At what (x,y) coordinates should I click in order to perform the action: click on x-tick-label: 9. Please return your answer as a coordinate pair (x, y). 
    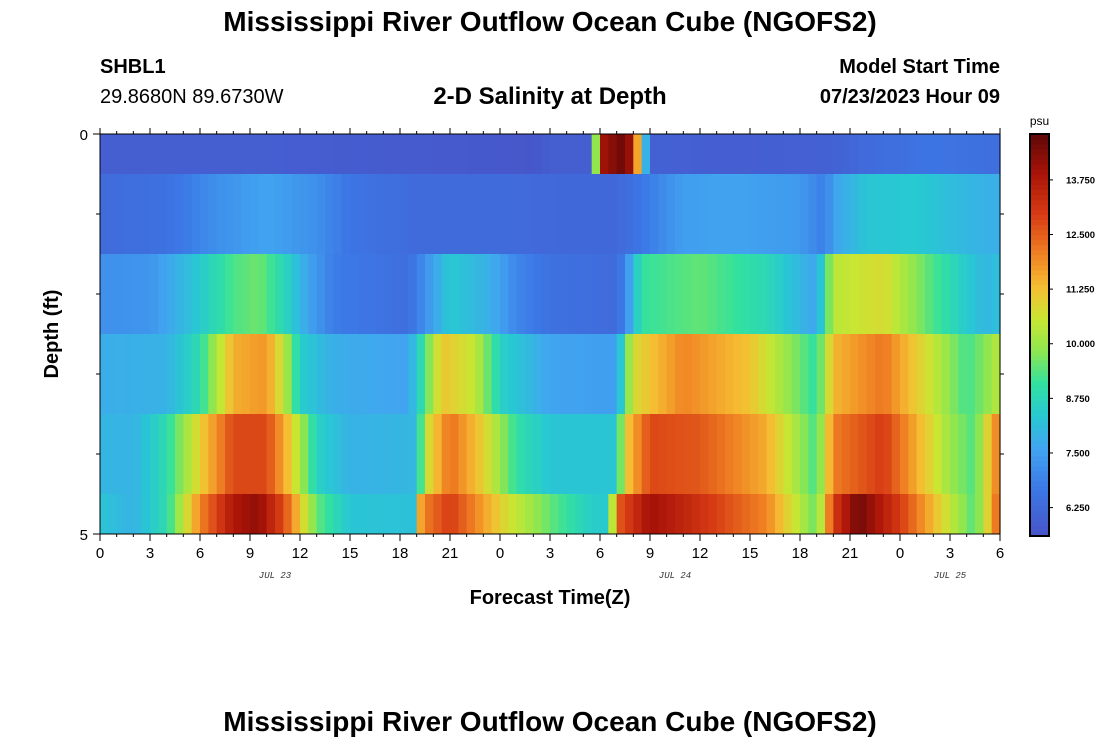
    Looking at the image, I should click on (250, 553).